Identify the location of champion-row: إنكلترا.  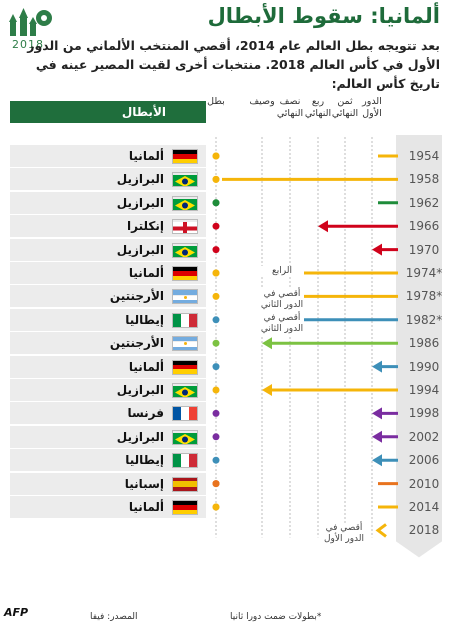
(108, 226).